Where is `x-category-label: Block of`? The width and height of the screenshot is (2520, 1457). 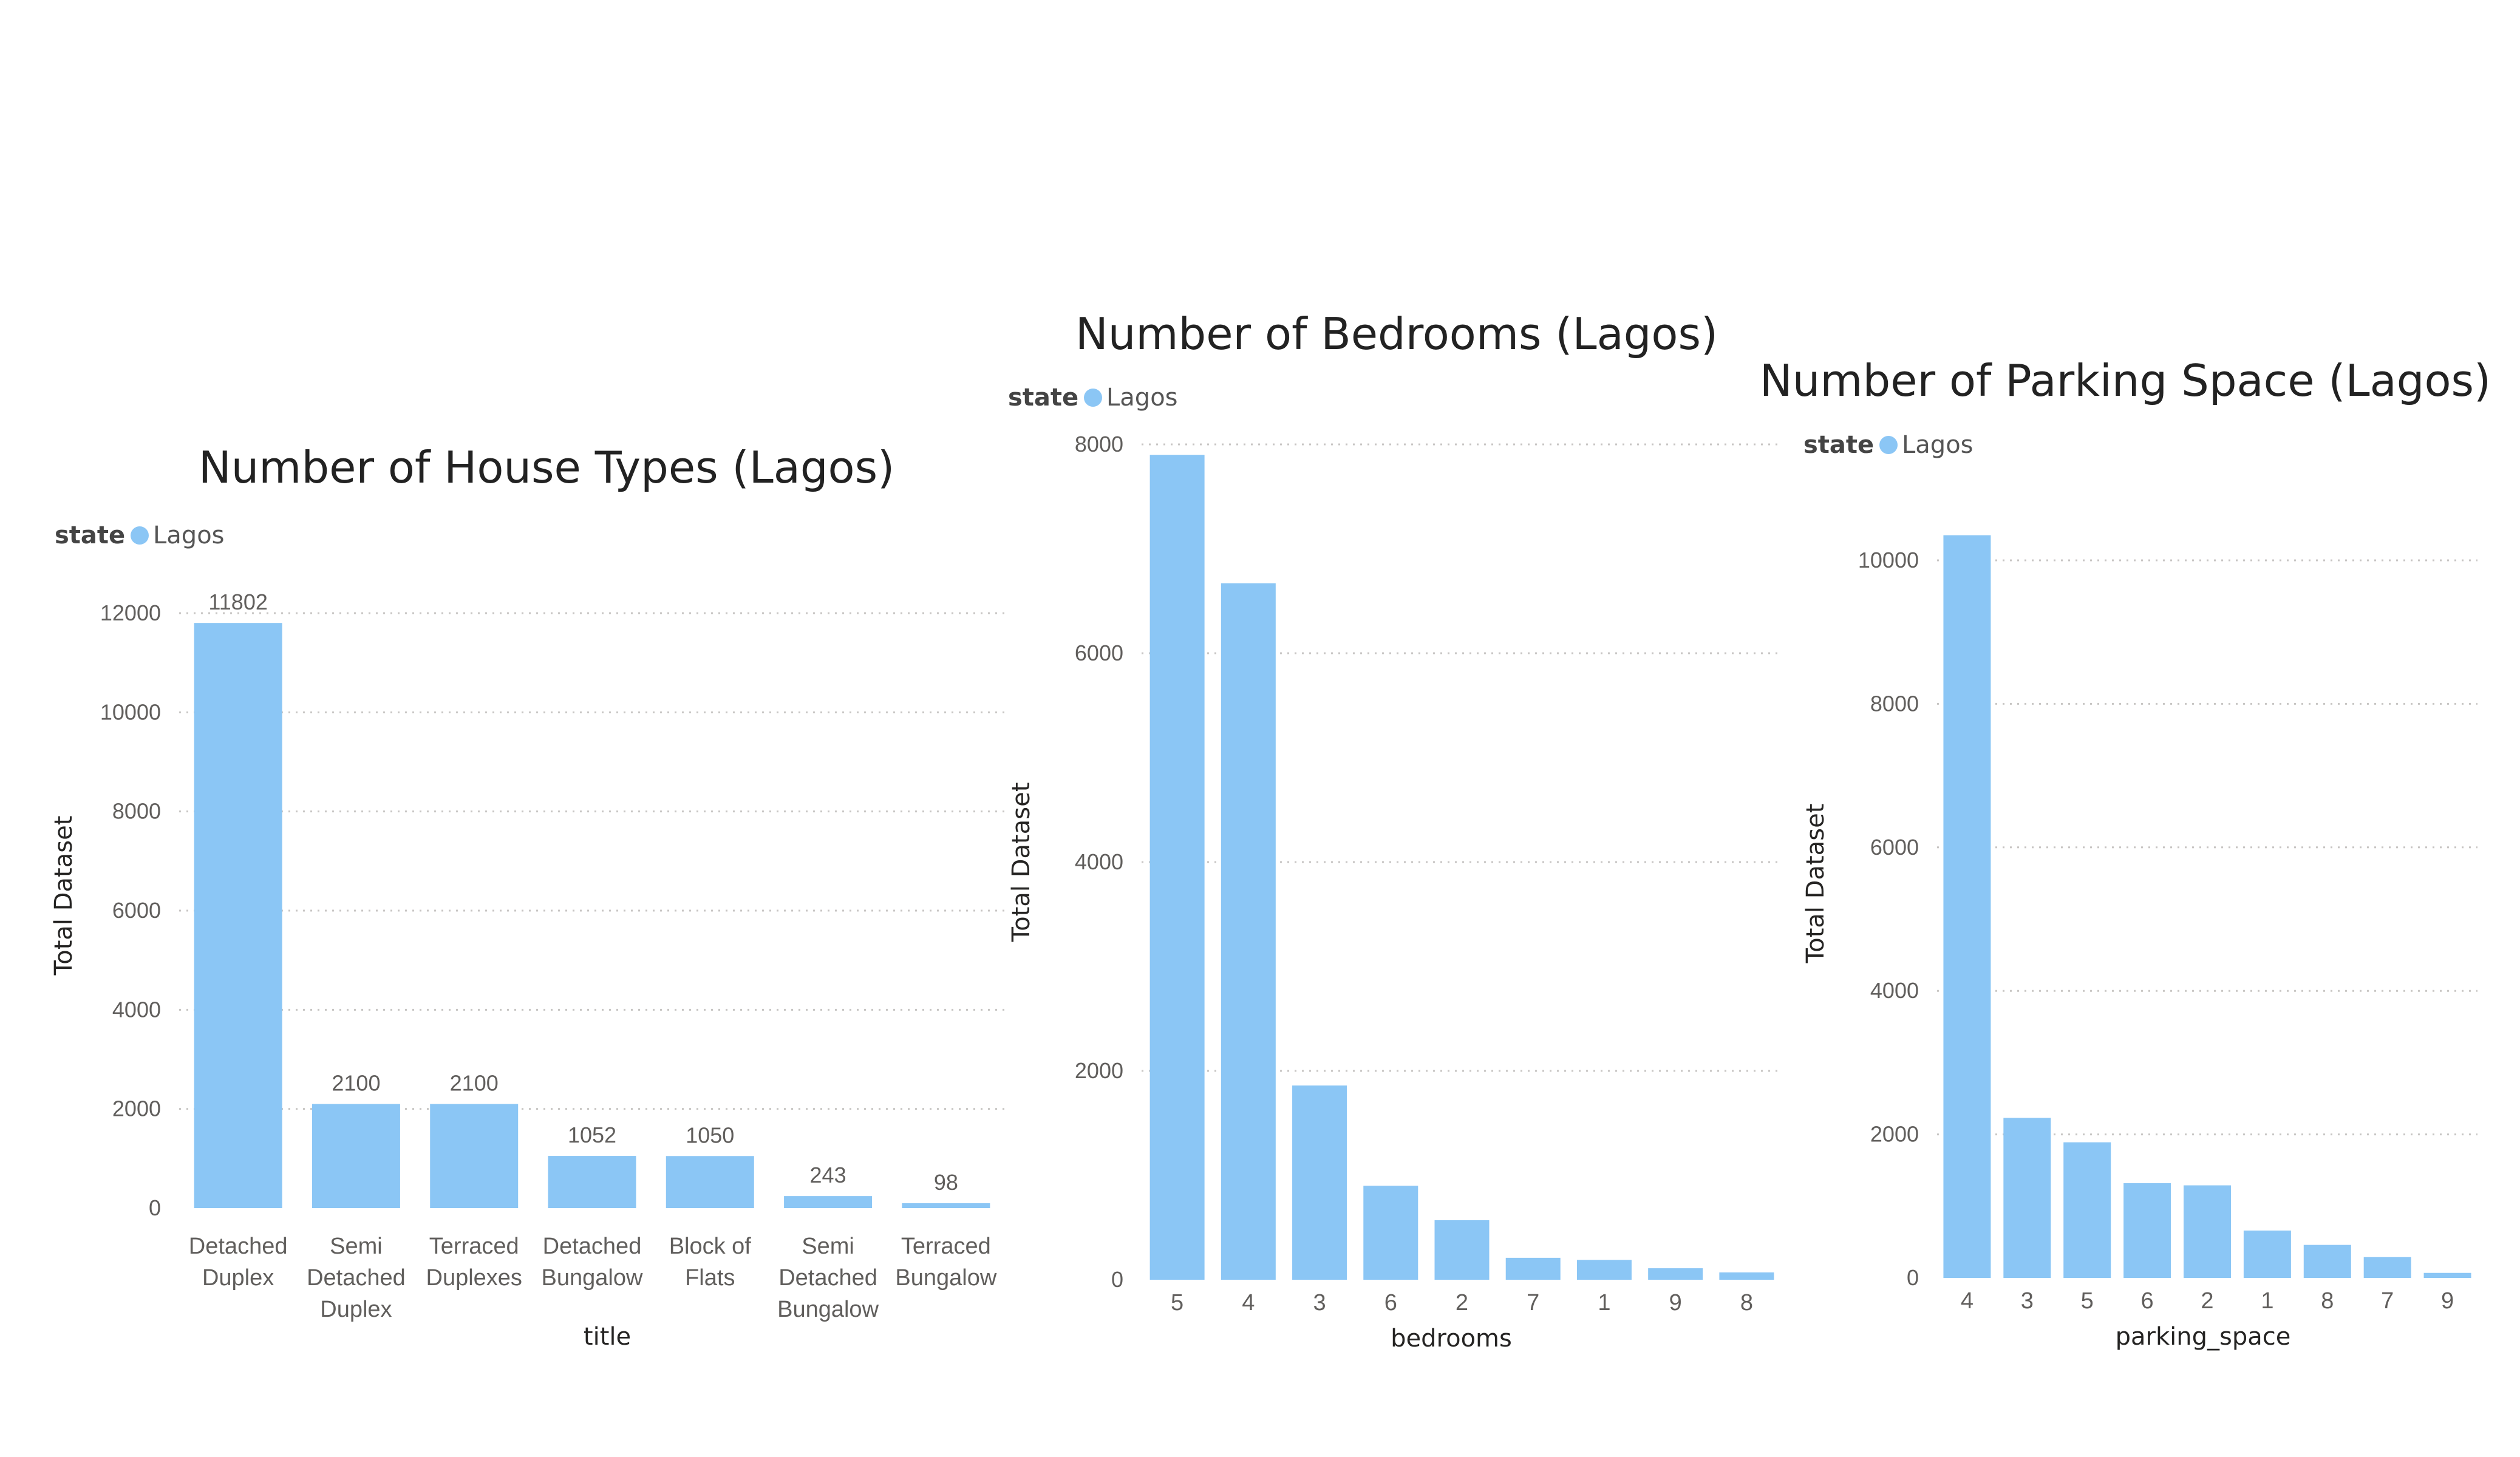
x-category-label: Block of is located at coordinates (710, 1246).